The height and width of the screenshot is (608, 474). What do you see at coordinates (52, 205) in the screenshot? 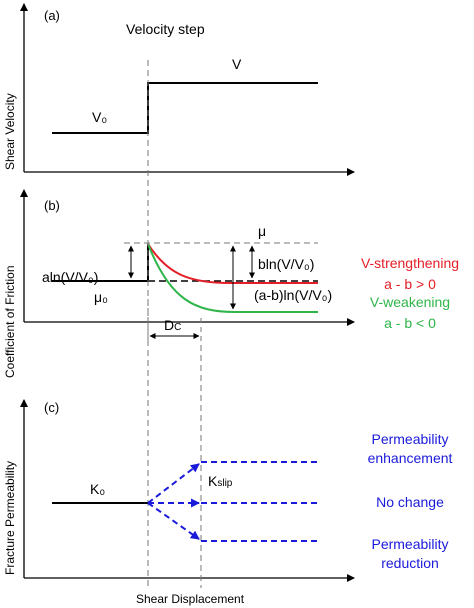
I see `panel-b-tag: (b)` at bounding box center [52, 205].